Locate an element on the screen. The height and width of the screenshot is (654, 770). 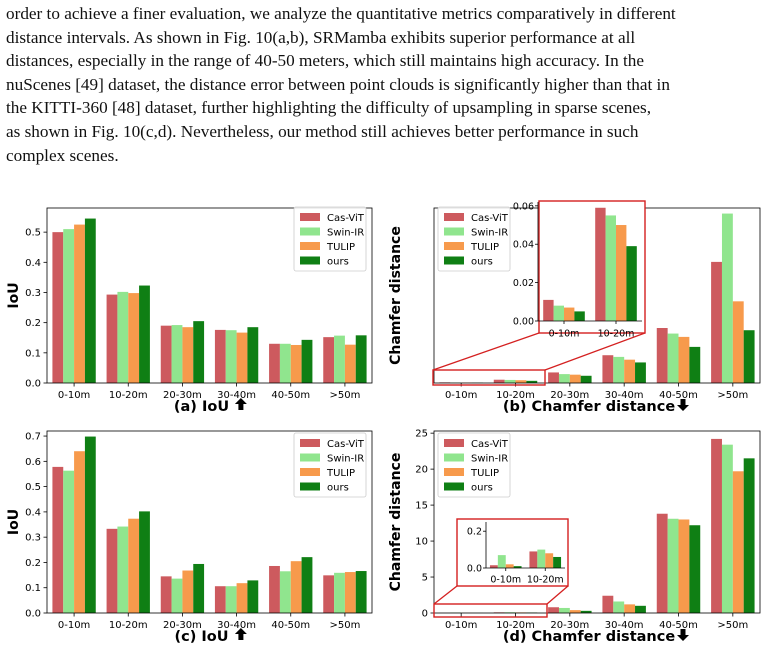
y-tick-label: 10 is located at coordinates (421, 542).